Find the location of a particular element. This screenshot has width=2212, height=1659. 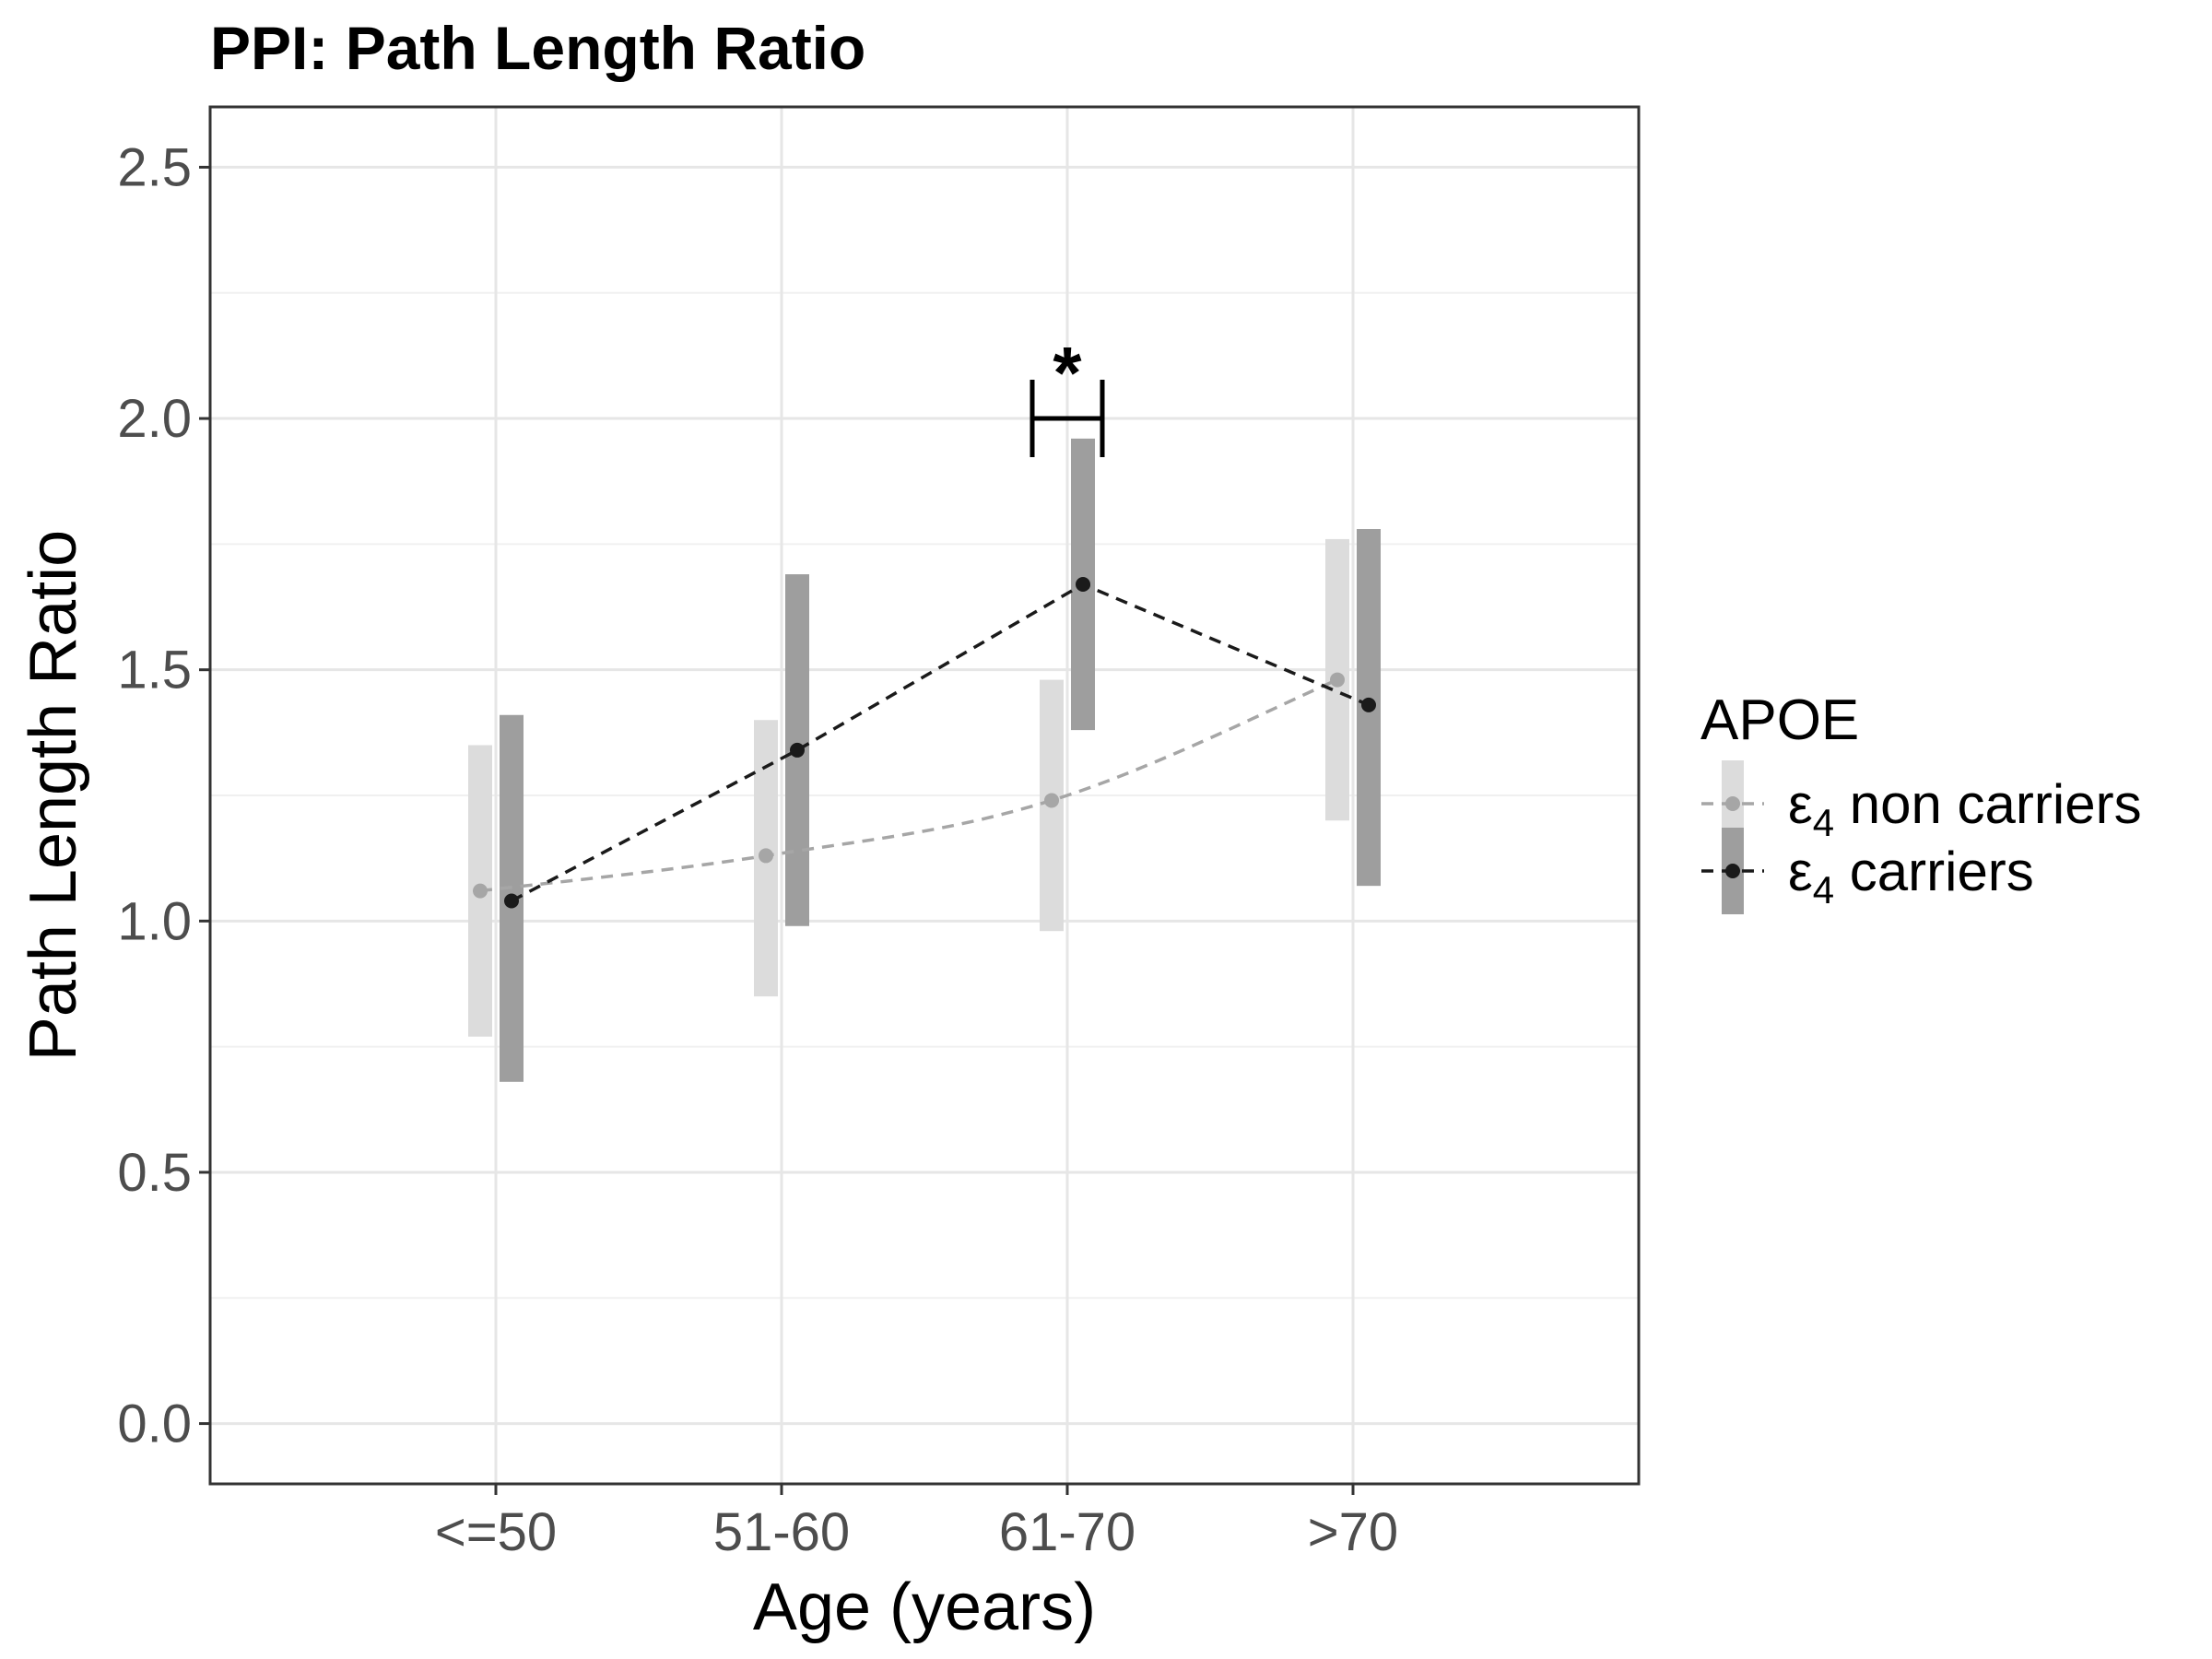

legend-label: ε4 carriers is located at coordinates (1911, 876).